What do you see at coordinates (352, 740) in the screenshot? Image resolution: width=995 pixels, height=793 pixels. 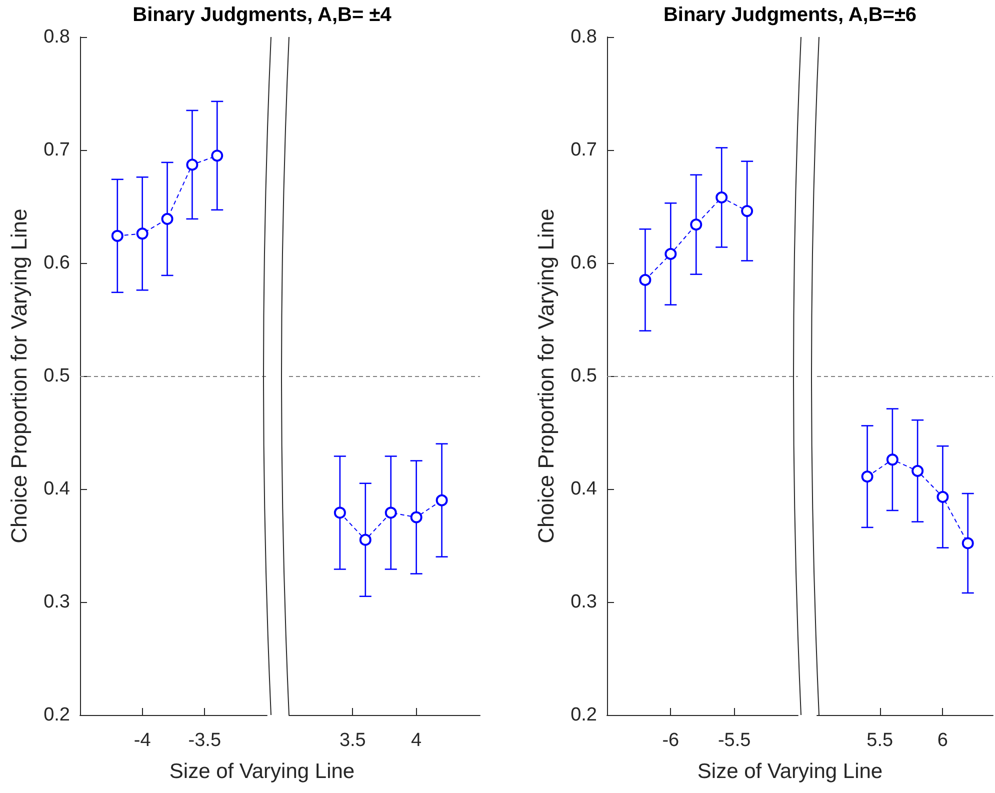 I see `x-tick-label: 3.5` at bounding box center [352, 740].